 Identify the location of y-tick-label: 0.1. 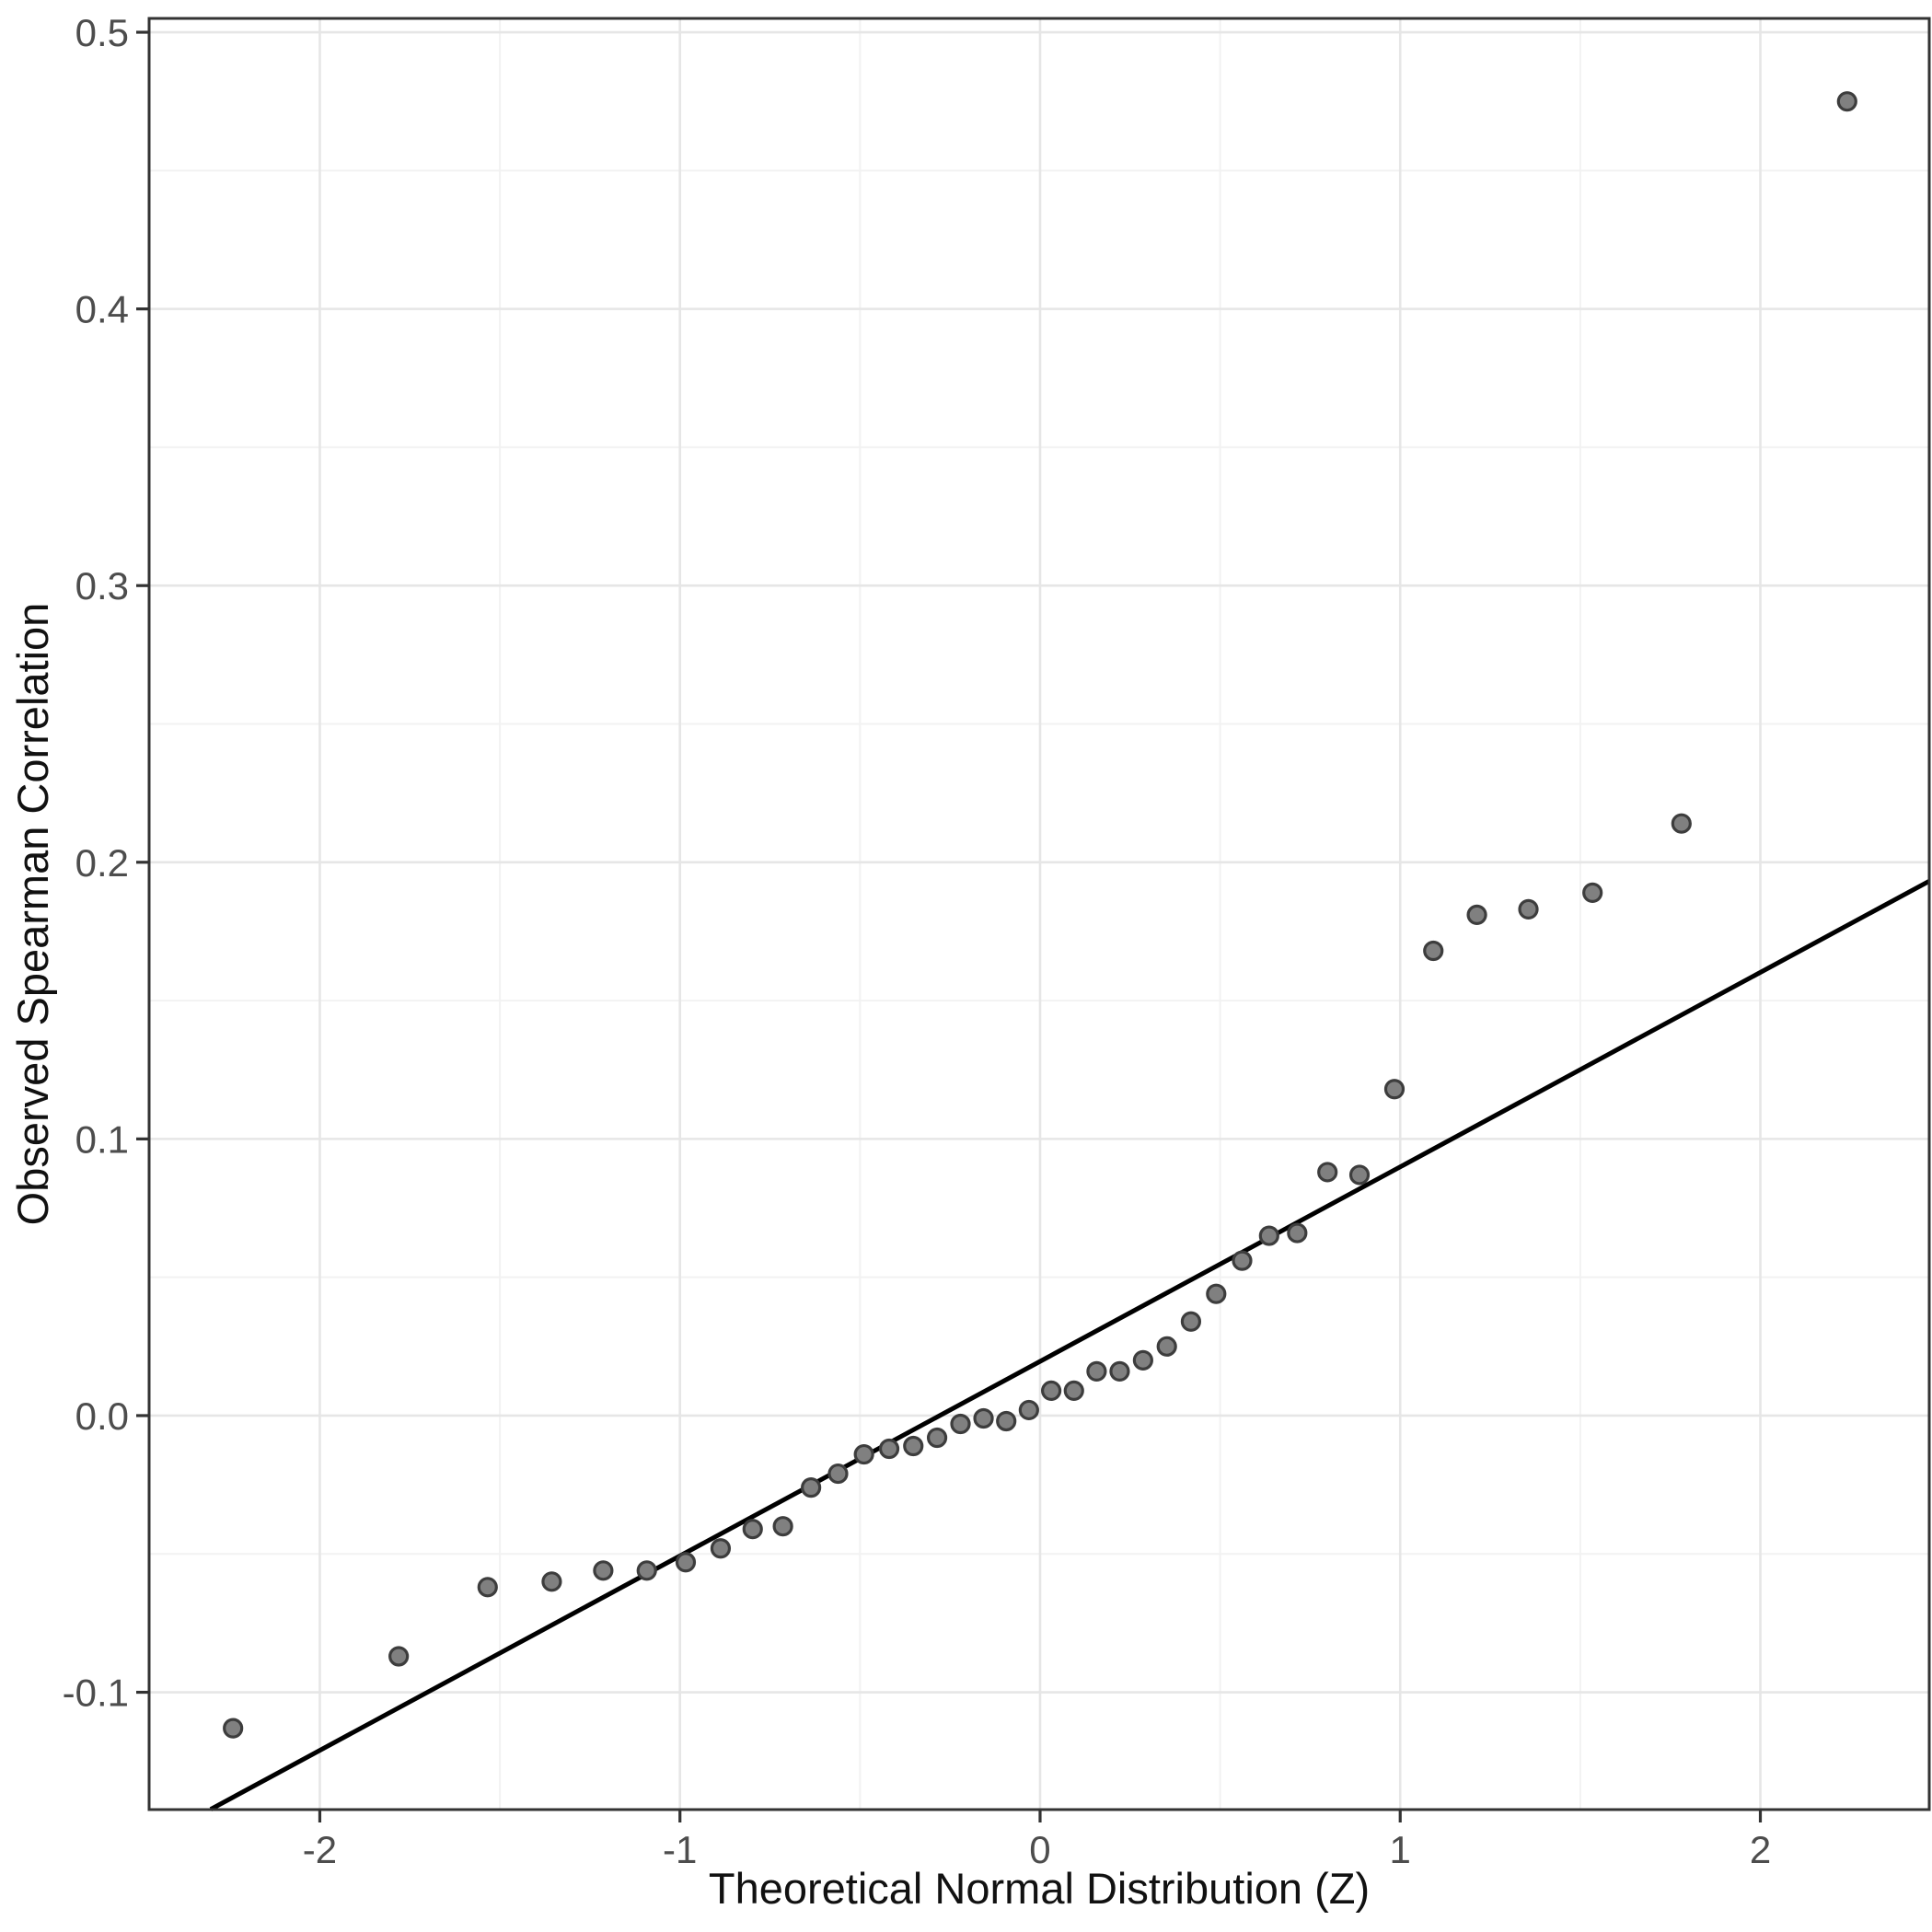
(102, 1139).